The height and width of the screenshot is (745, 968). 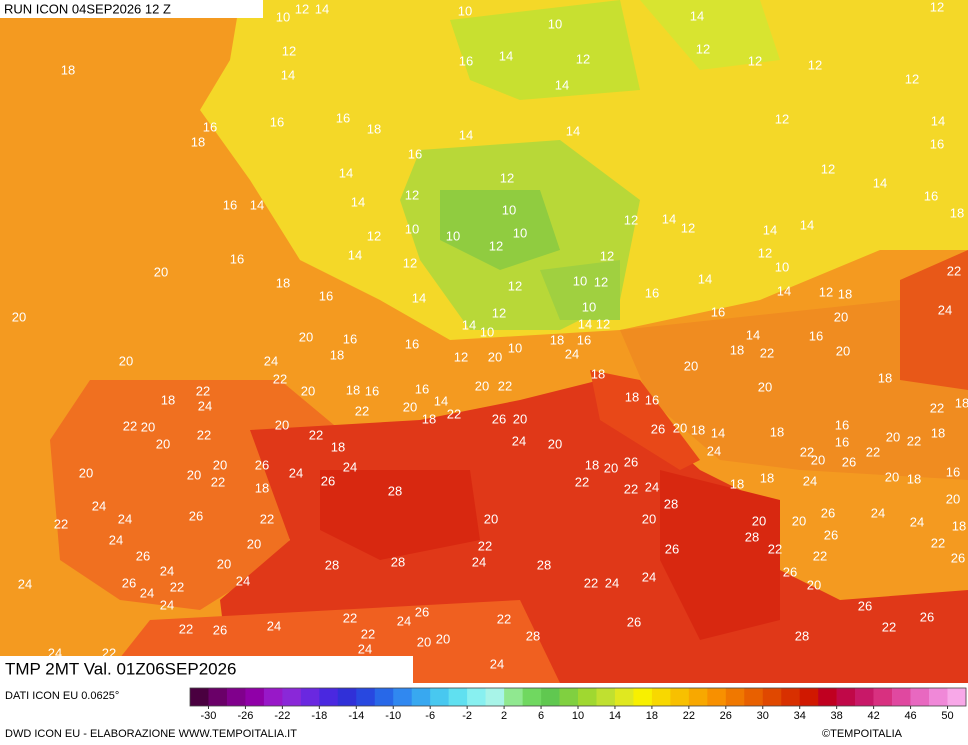 I want to click on colorbar-tick-label: 46, so click(x=910, y=716).